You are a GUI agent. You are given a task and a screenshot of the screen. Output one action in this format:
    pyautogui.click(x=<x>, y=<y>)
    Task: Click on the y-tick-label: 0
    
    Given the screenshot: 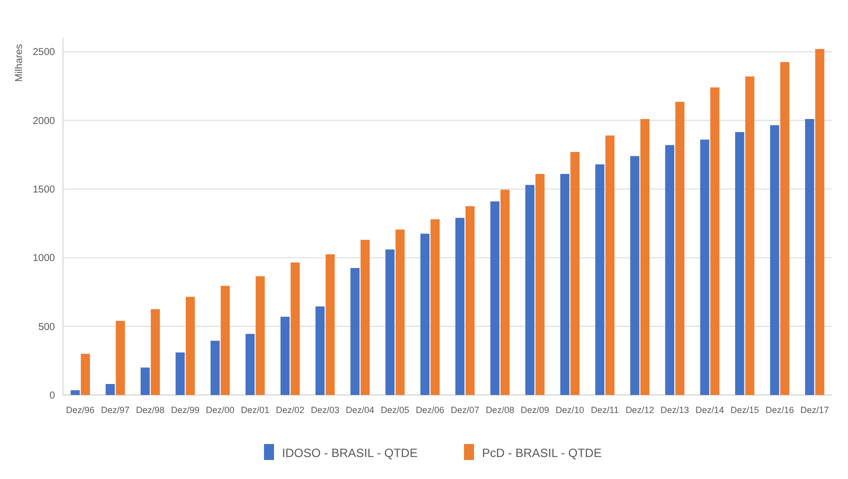 What is the action you would take?
    pyautogui.click(x=52, y=396)
    